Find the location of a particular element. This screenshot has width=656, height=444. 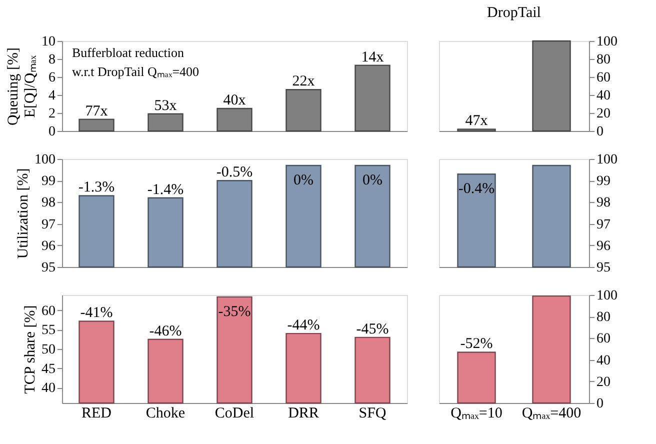

y-axis-title: Utilization [%] is located at coordinates (24, 213).